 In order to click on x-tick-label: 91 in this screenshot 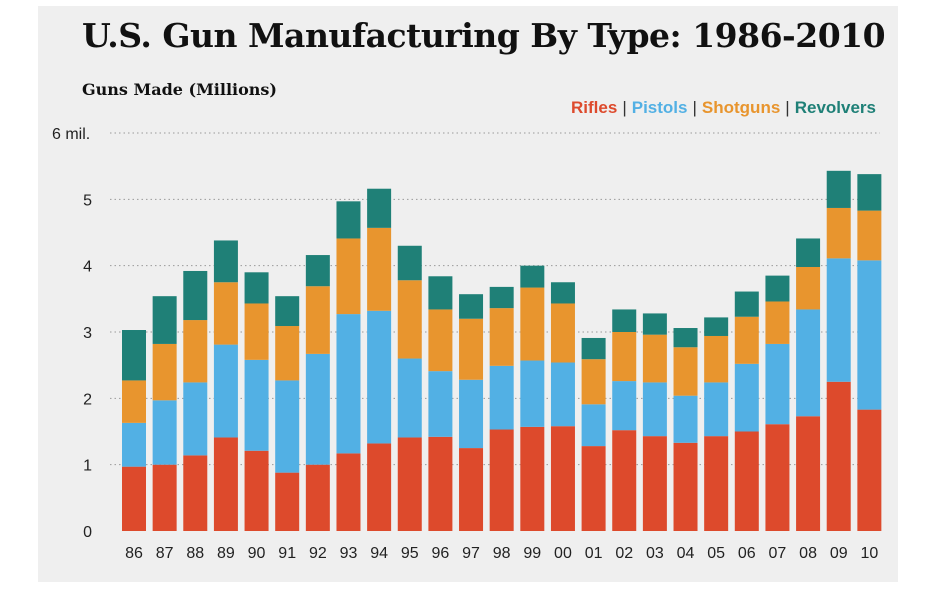, I will do `click(287, 553)`.